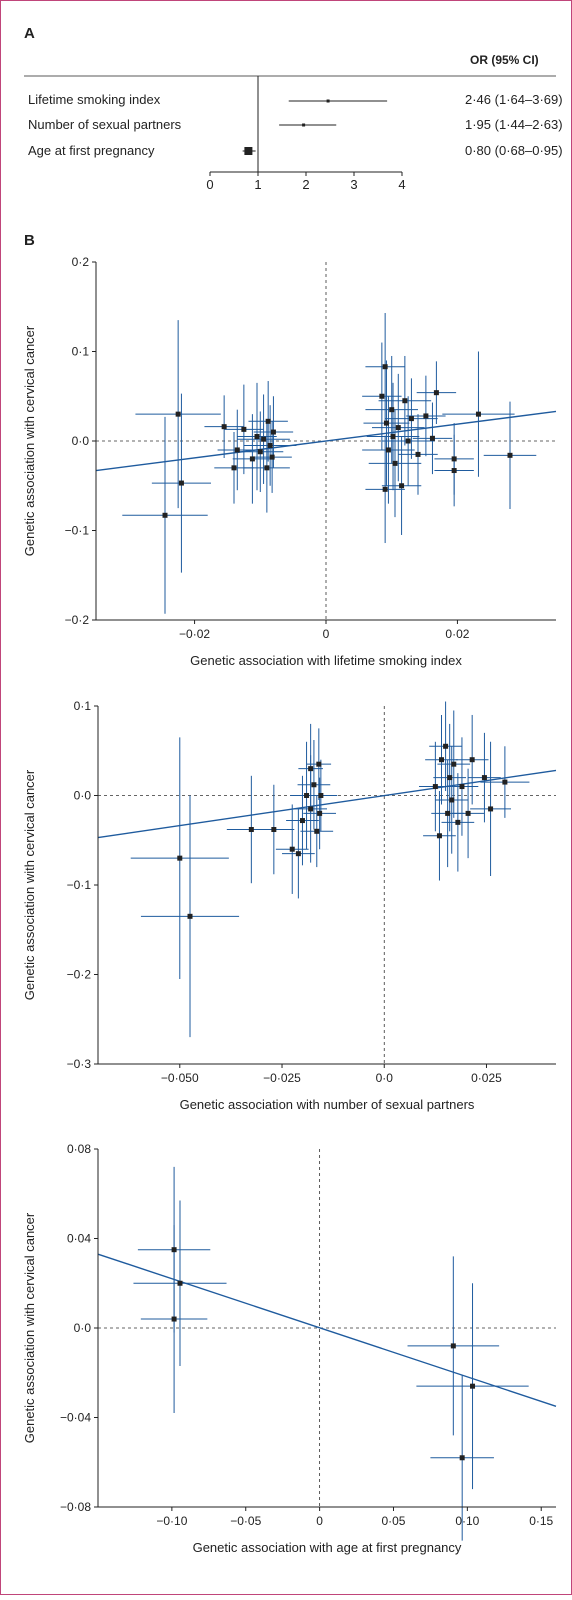 The width and height of the screenshot is (572, 1600). Describe the element at coordinates (514, 124) in the screenshot. I see `forest-row-ci-partners: 1·95 (1·44–2·63)` at that location.